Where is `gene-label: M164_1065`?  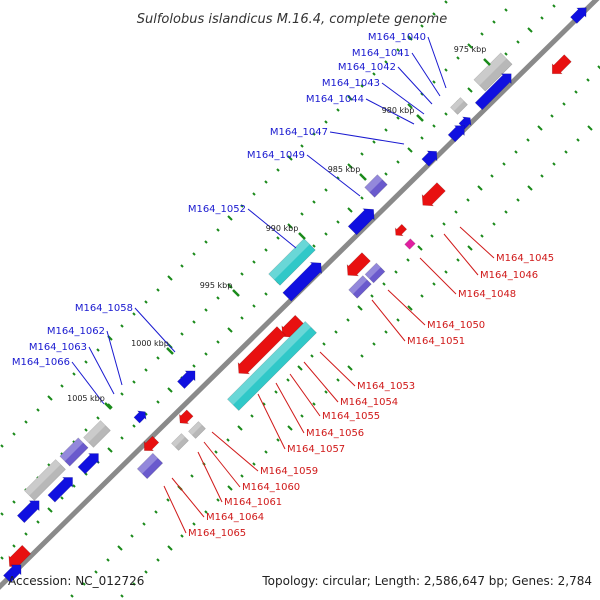
gene-label: M164_1065 is located at coordinates (217, 533).